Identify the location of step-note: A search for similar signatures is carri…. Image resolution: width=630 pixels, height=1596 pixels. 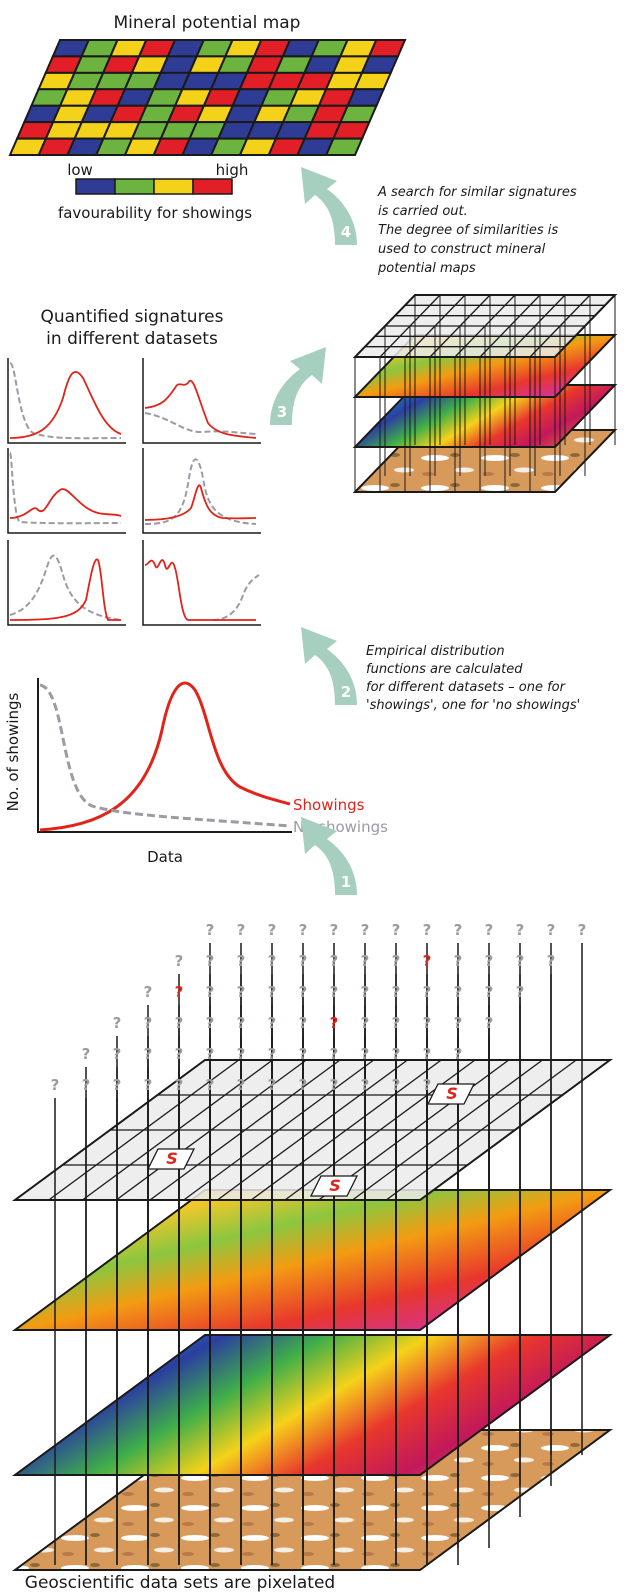
(477, 230).